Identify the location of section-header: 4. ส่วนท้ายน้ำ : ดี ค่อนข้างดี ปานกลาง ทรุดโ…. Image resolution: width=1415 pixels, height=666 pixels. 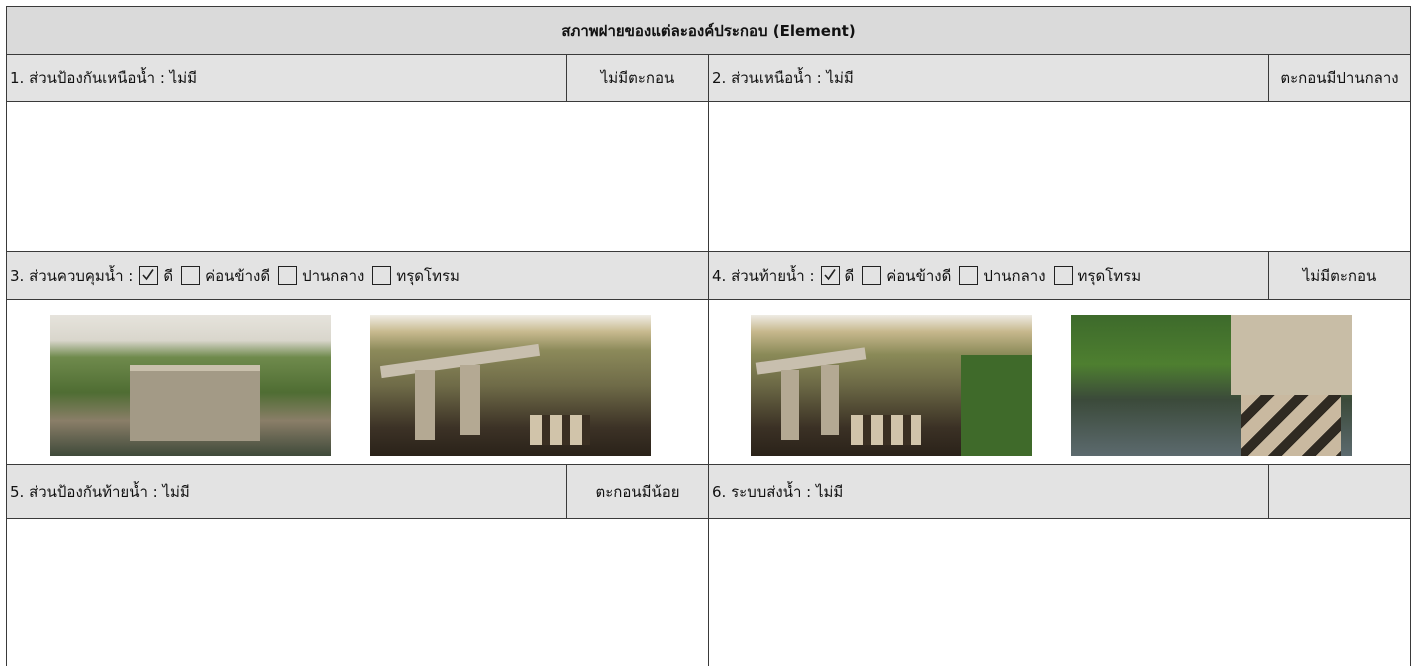
(988, 275).